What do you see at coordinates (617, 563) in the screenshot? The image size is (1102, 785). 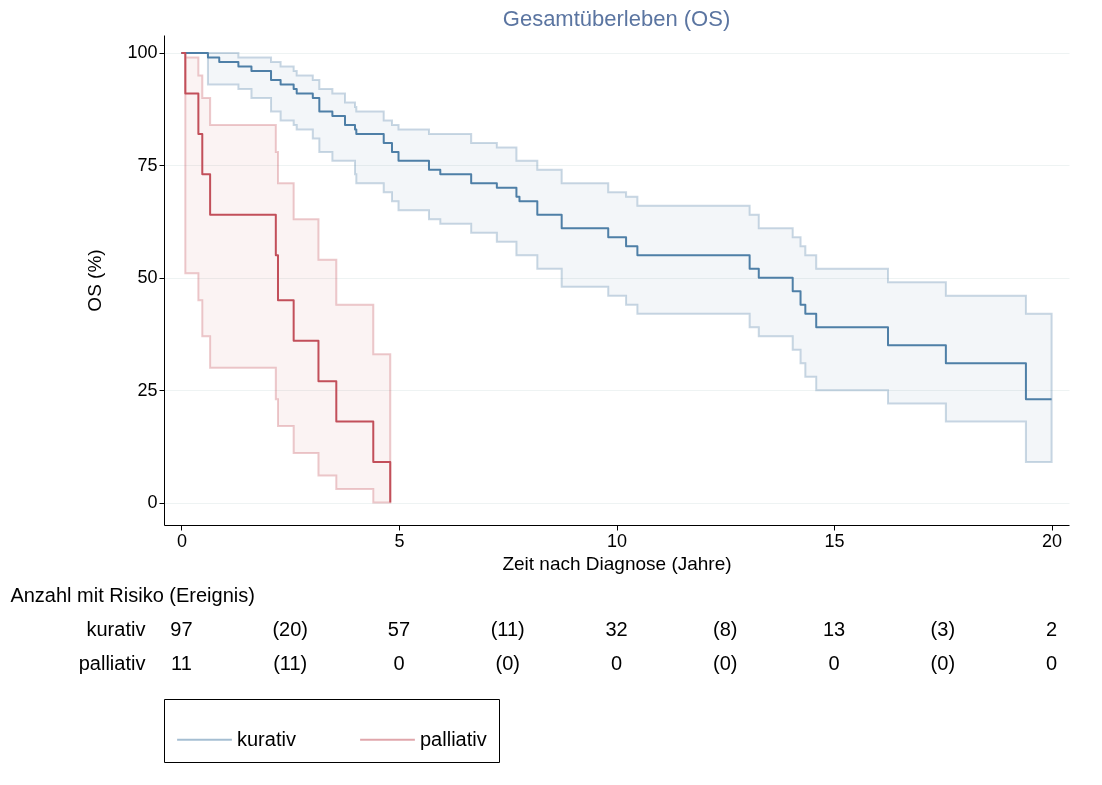 I see `x-axis-title: Zeit nach Diagnose (Jahre)` at bounding box center [617, 563].